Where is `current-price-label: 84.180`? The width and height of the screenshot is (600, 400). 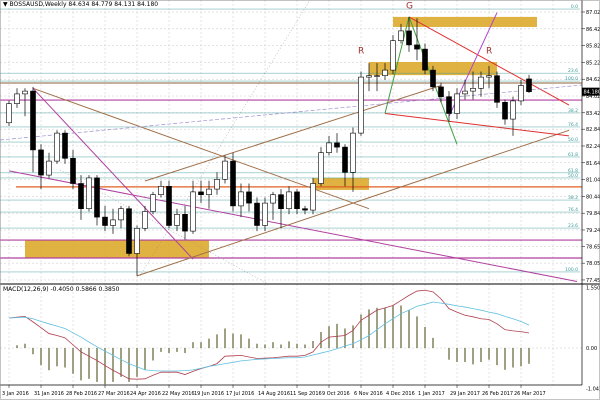
current-price-label: 84.180 is located at coordinates (592, 93).